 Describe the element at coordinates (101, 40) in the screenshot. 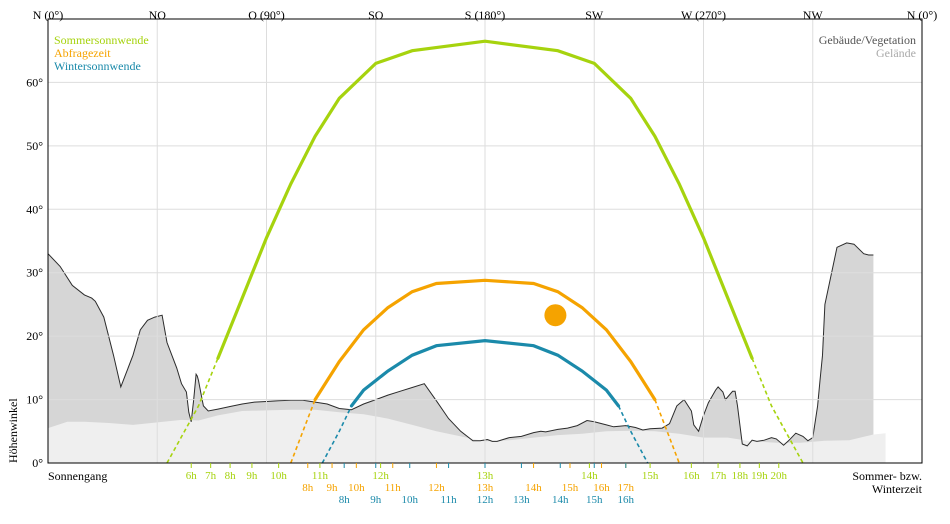

I see `legend-summer: Sommersonnwende` at that location.